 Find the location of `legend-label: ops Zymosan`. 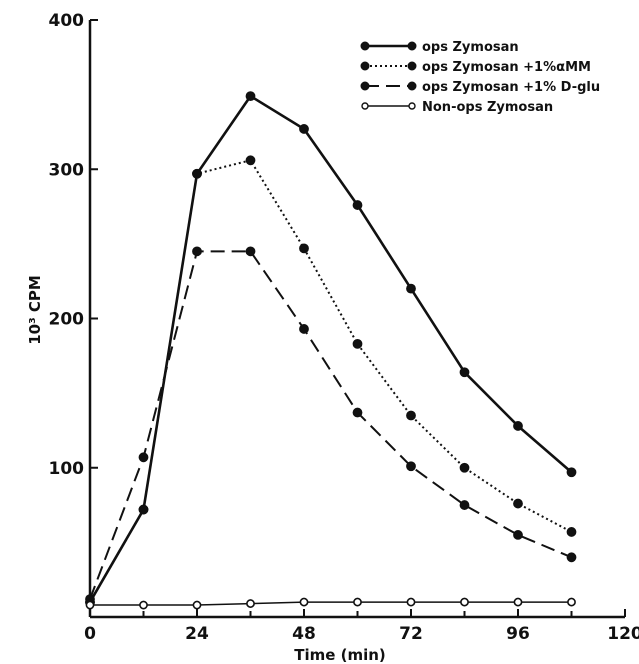

legend-label: ops Zymosan is located at coordinates (470, 47).